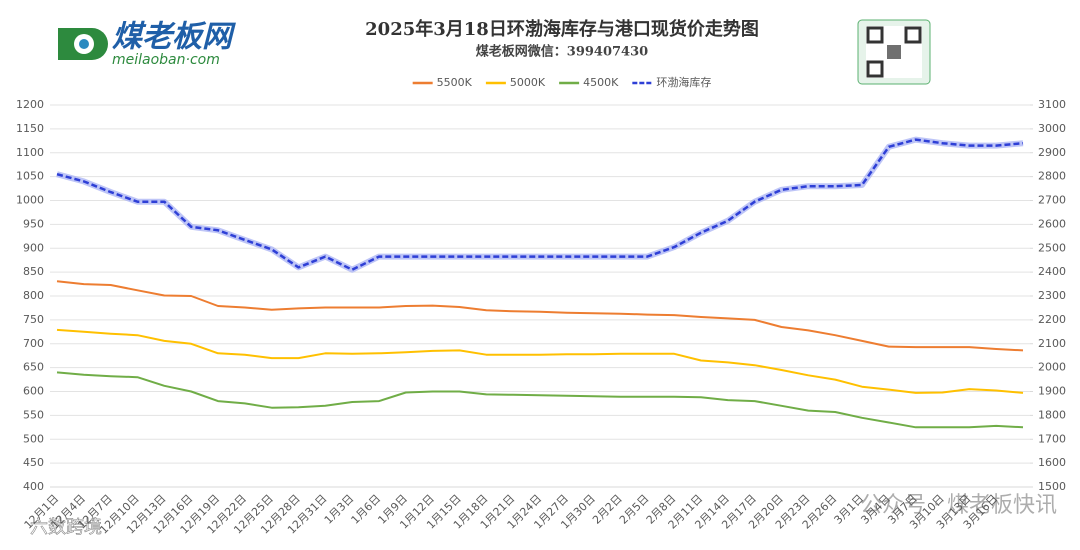 Image resolution: width=1080 pixels, height=550 pixels. I want to click on y2-tick-label: 2500, so click(1052, 247).